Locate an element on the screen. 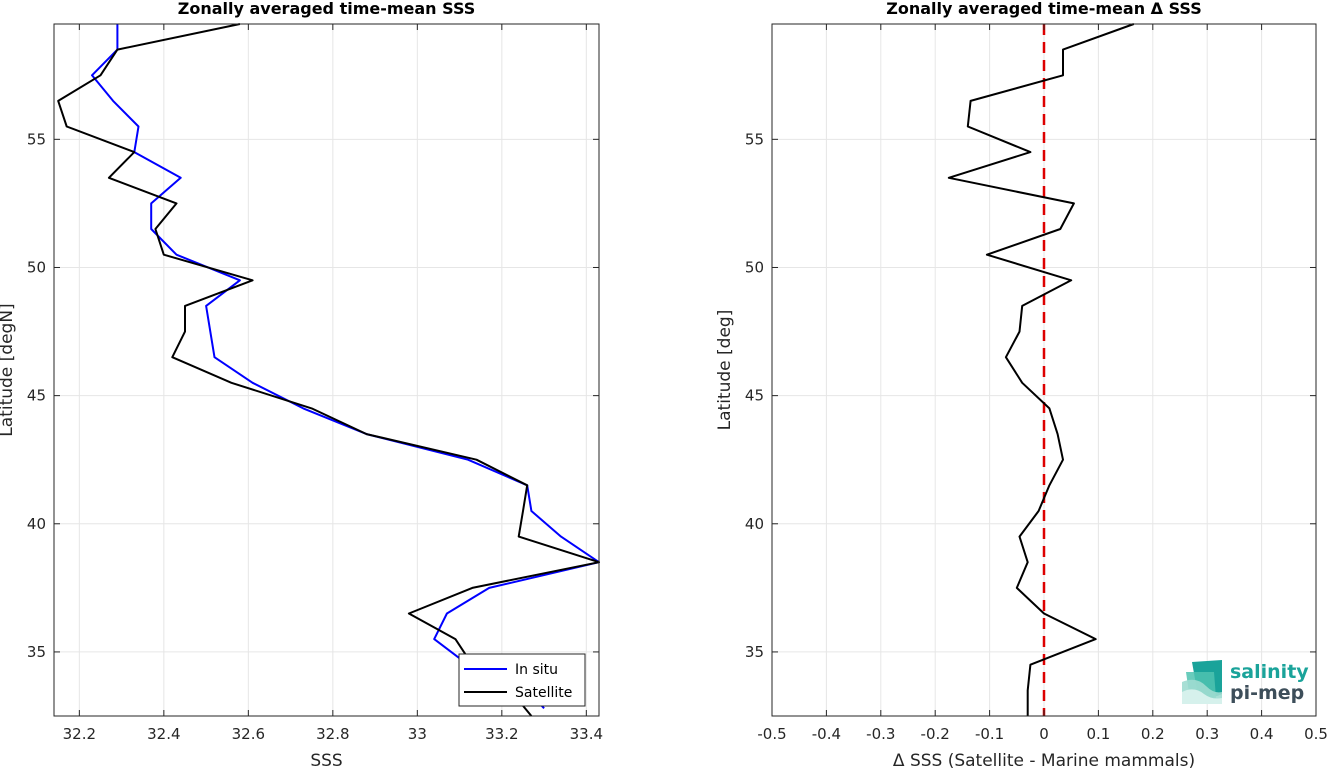  x-tick-label: 0.3 is located at coordinates (1207, 734).